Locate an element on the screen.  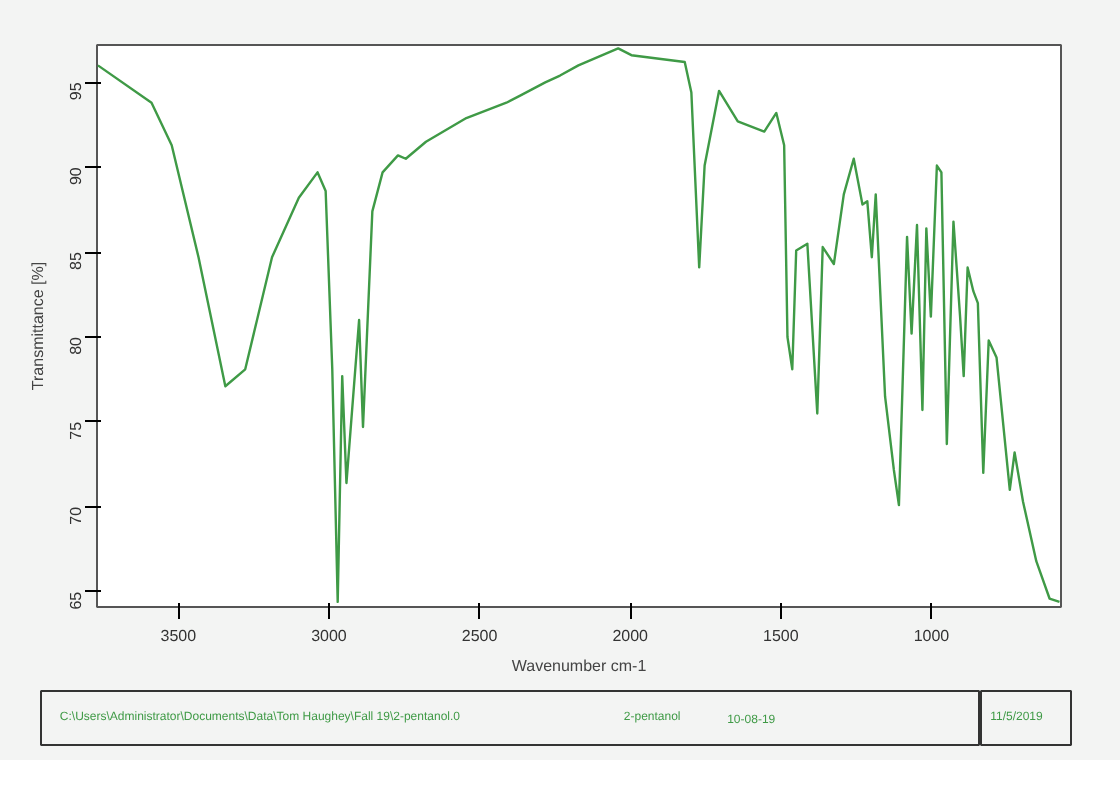
y-tick-label: 80 is located at coordinates (76, 345).